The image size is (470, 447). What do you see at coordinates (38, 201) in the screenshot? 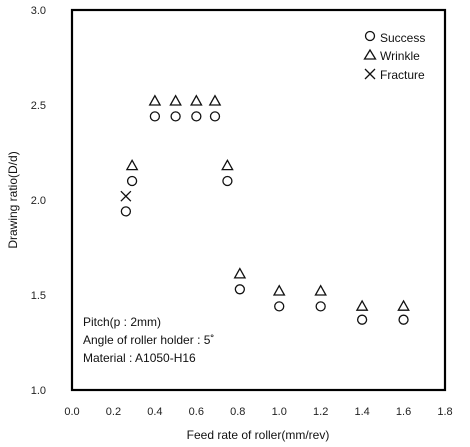
I see `y-tick-label: 2.0` at bounding box center [38, 201].